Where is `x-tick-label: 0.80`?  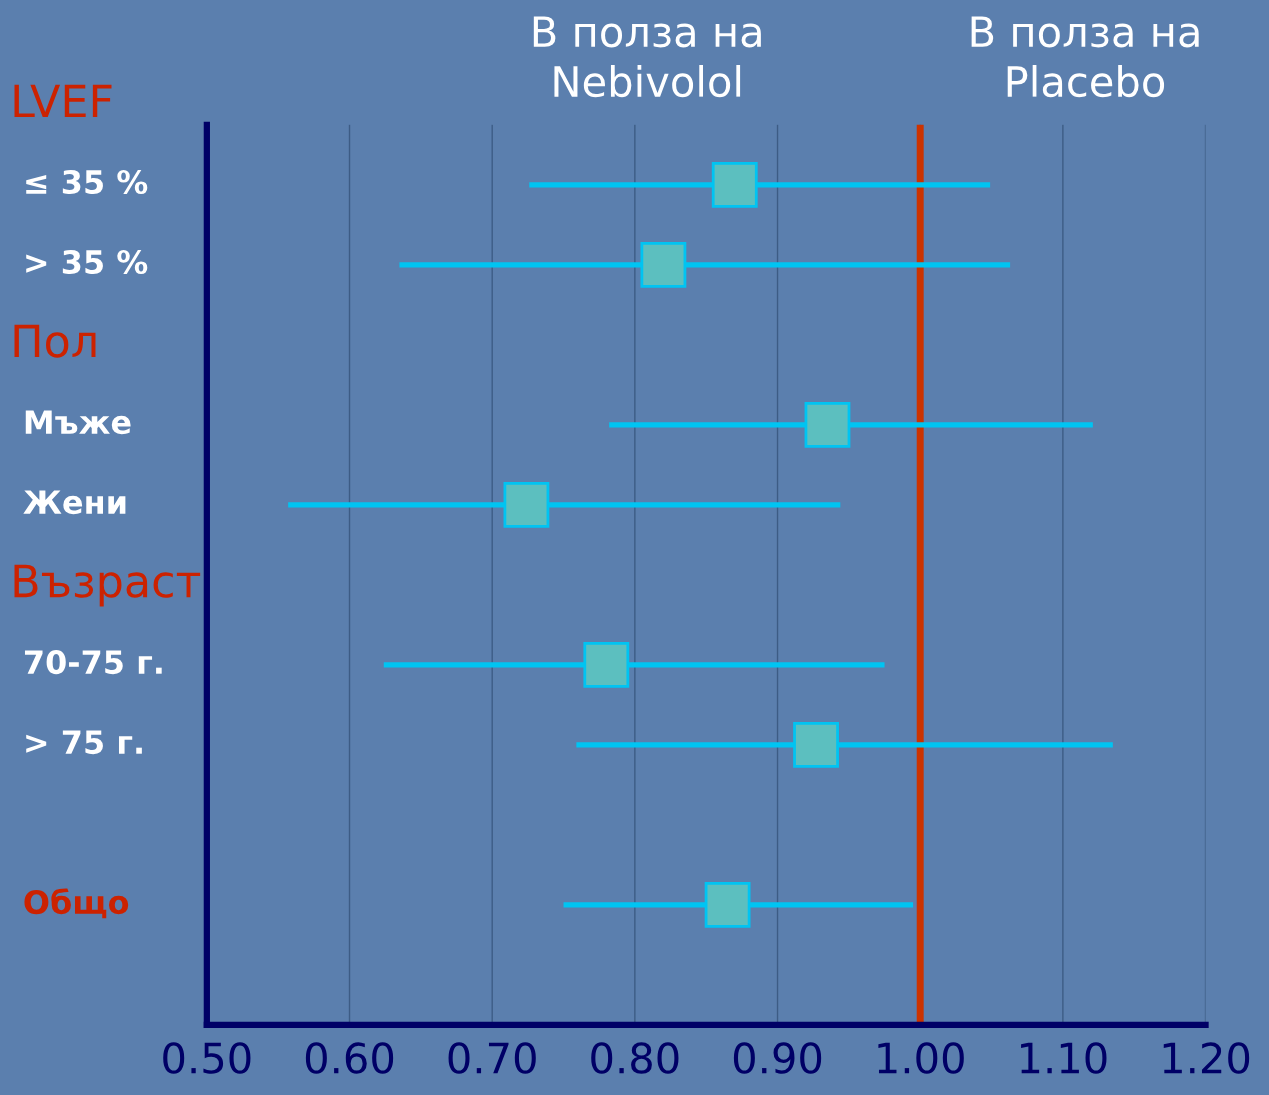 x-tick-label: 0.80 is located at coordinates (635, 1058).